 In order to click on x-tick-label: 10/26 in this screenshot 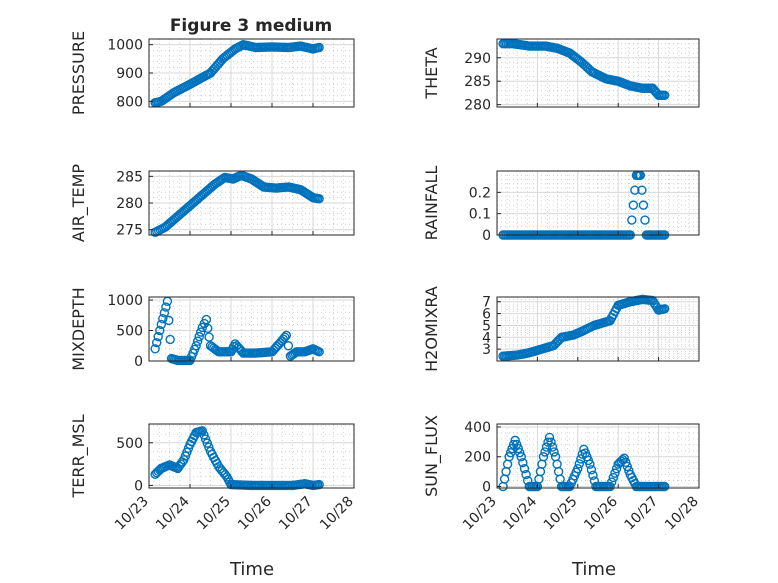, I will do `click(255, 513)`.